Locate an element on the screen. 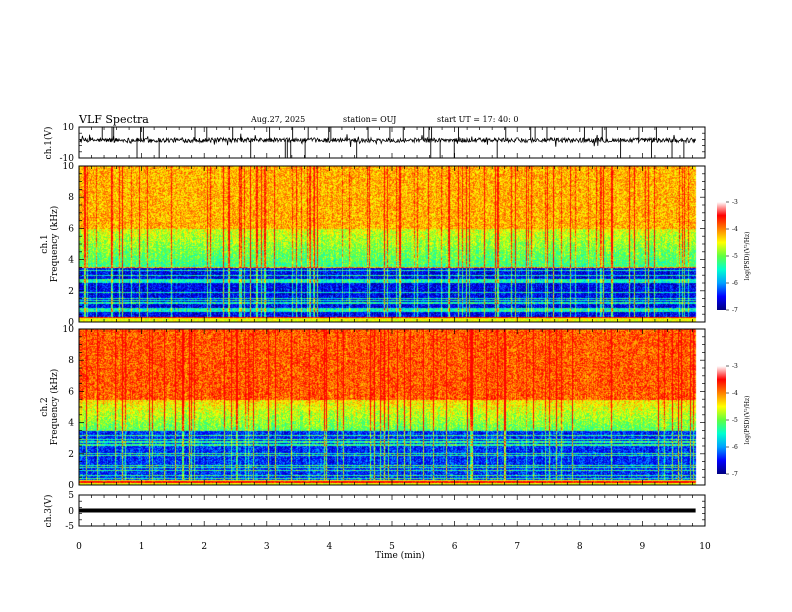  ch1-colorbar-ticks: -3 -4 -5 -6 -7 is located at coordinates (732, 256).